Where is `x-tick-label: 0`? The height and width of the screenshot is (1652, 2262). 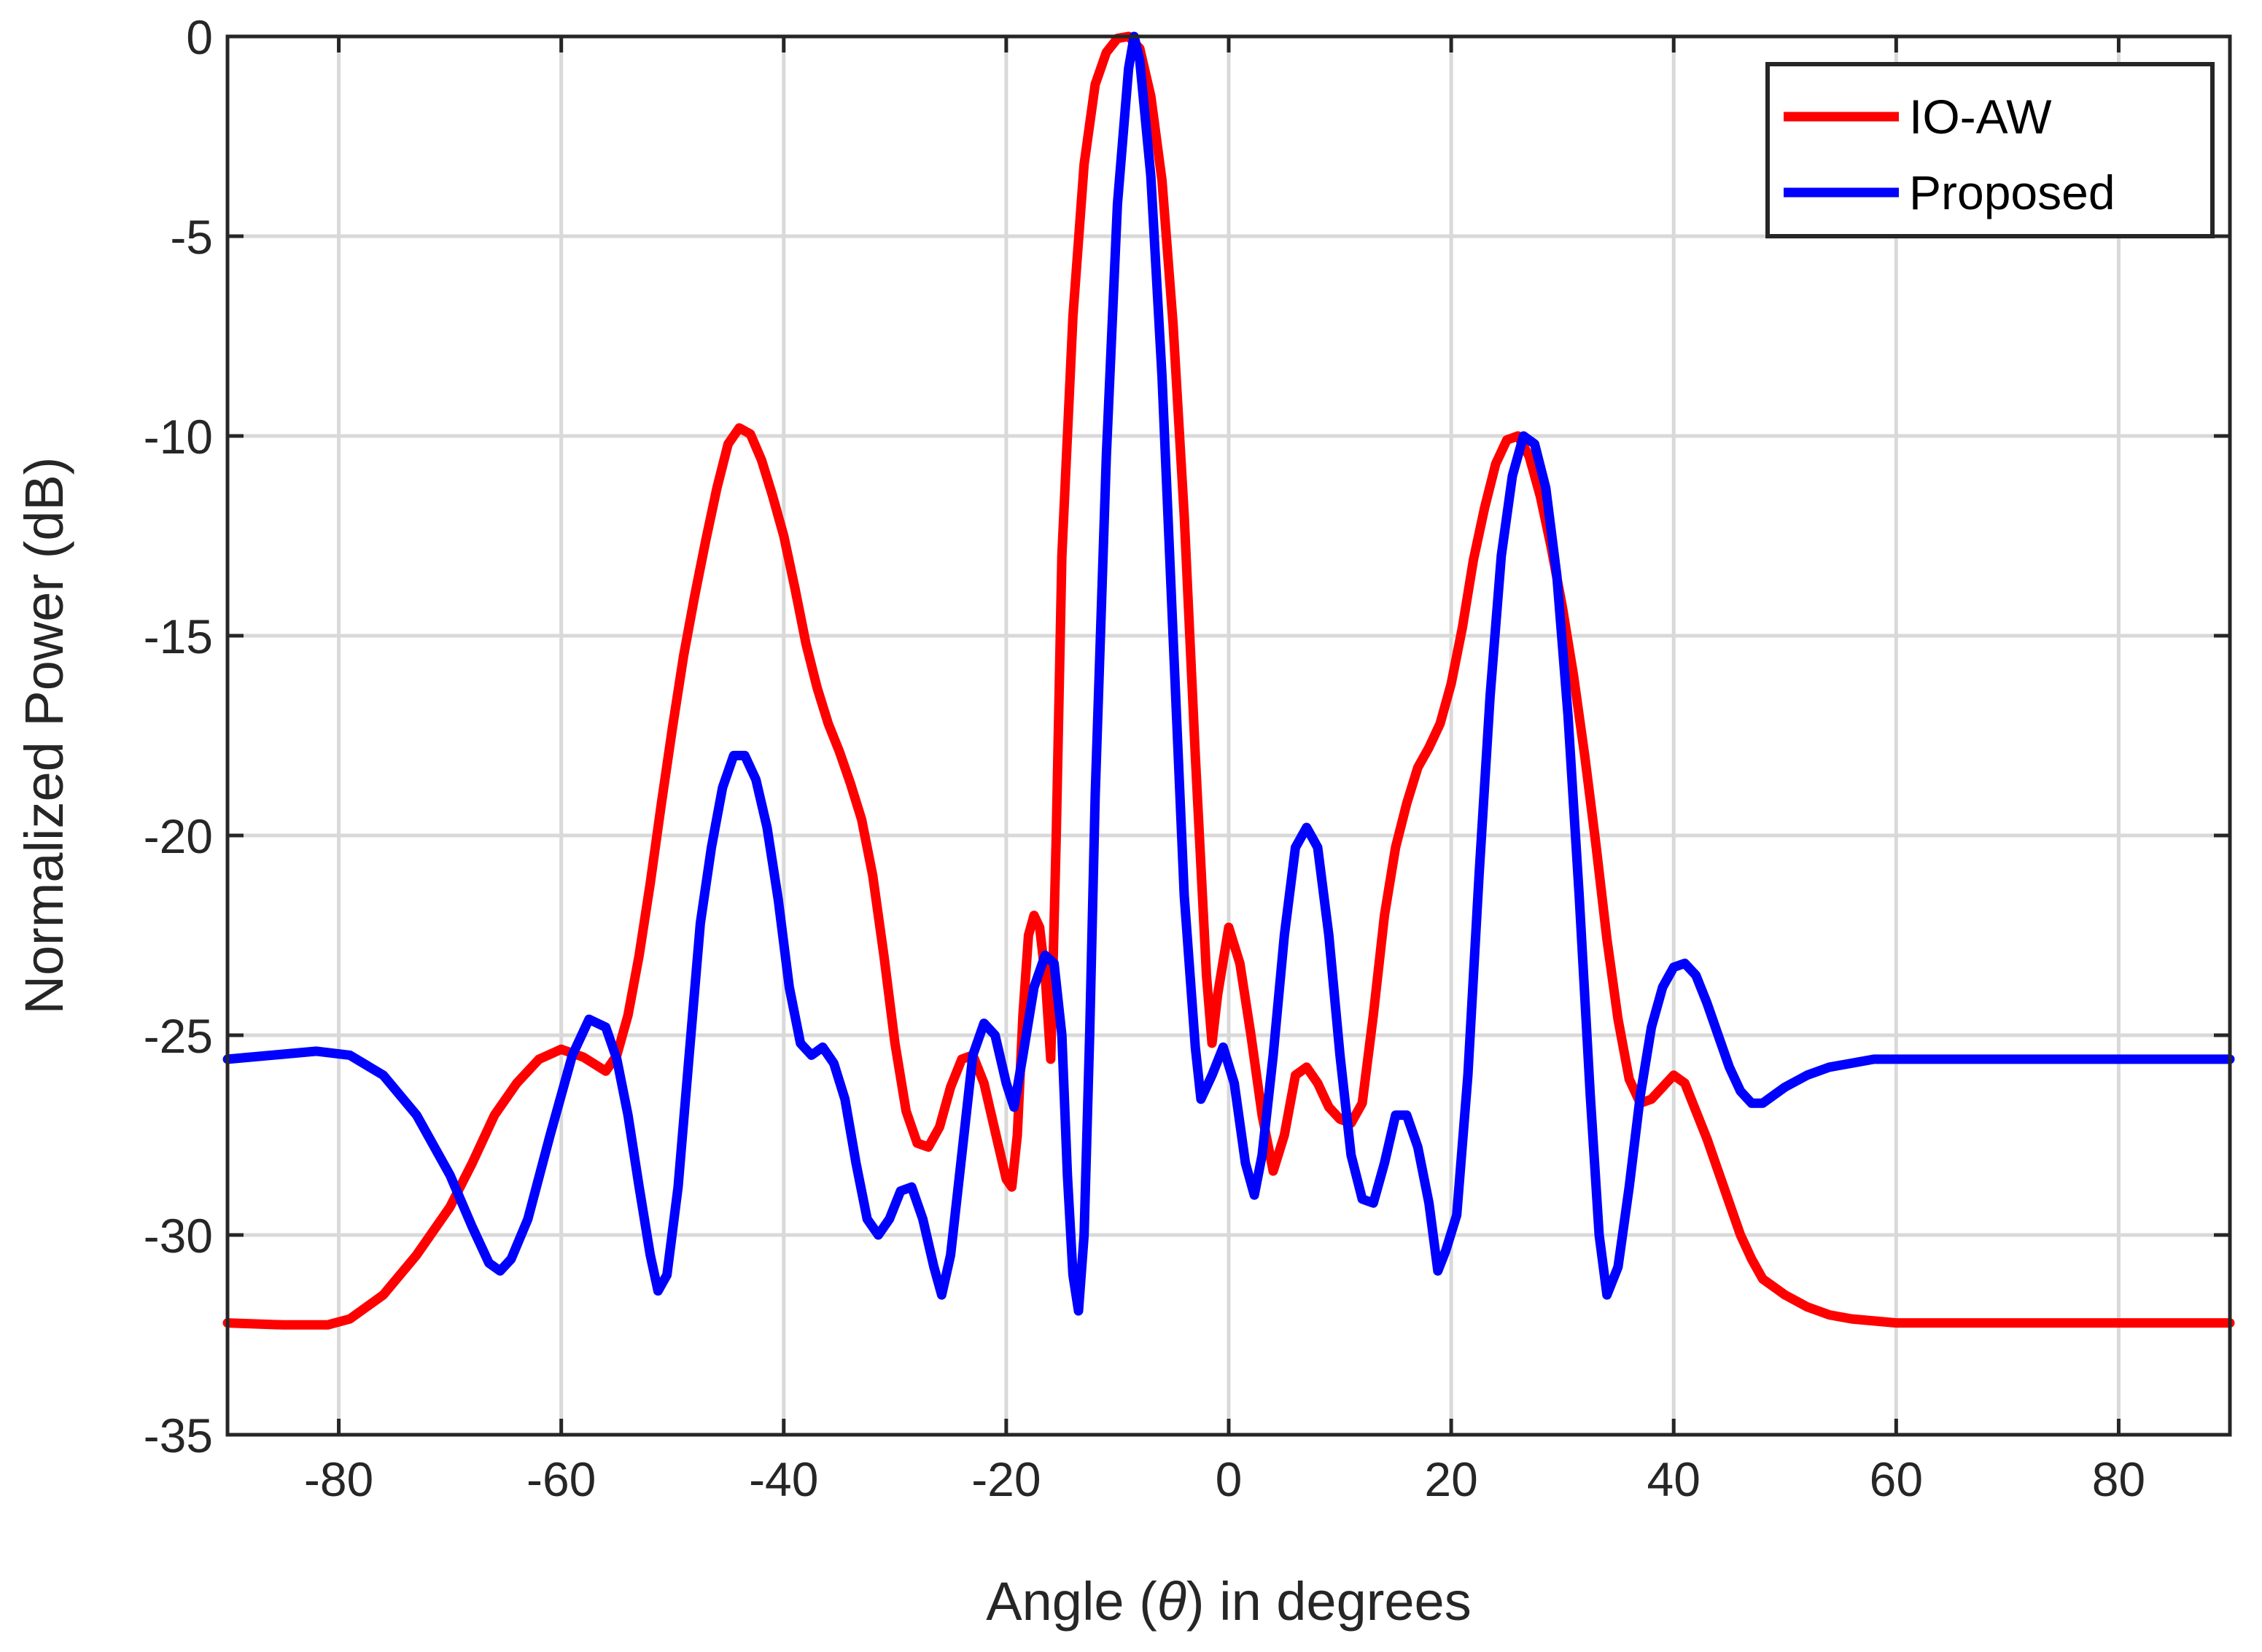 x-tick-label: 0 is located at coordinates (1229, 1479).